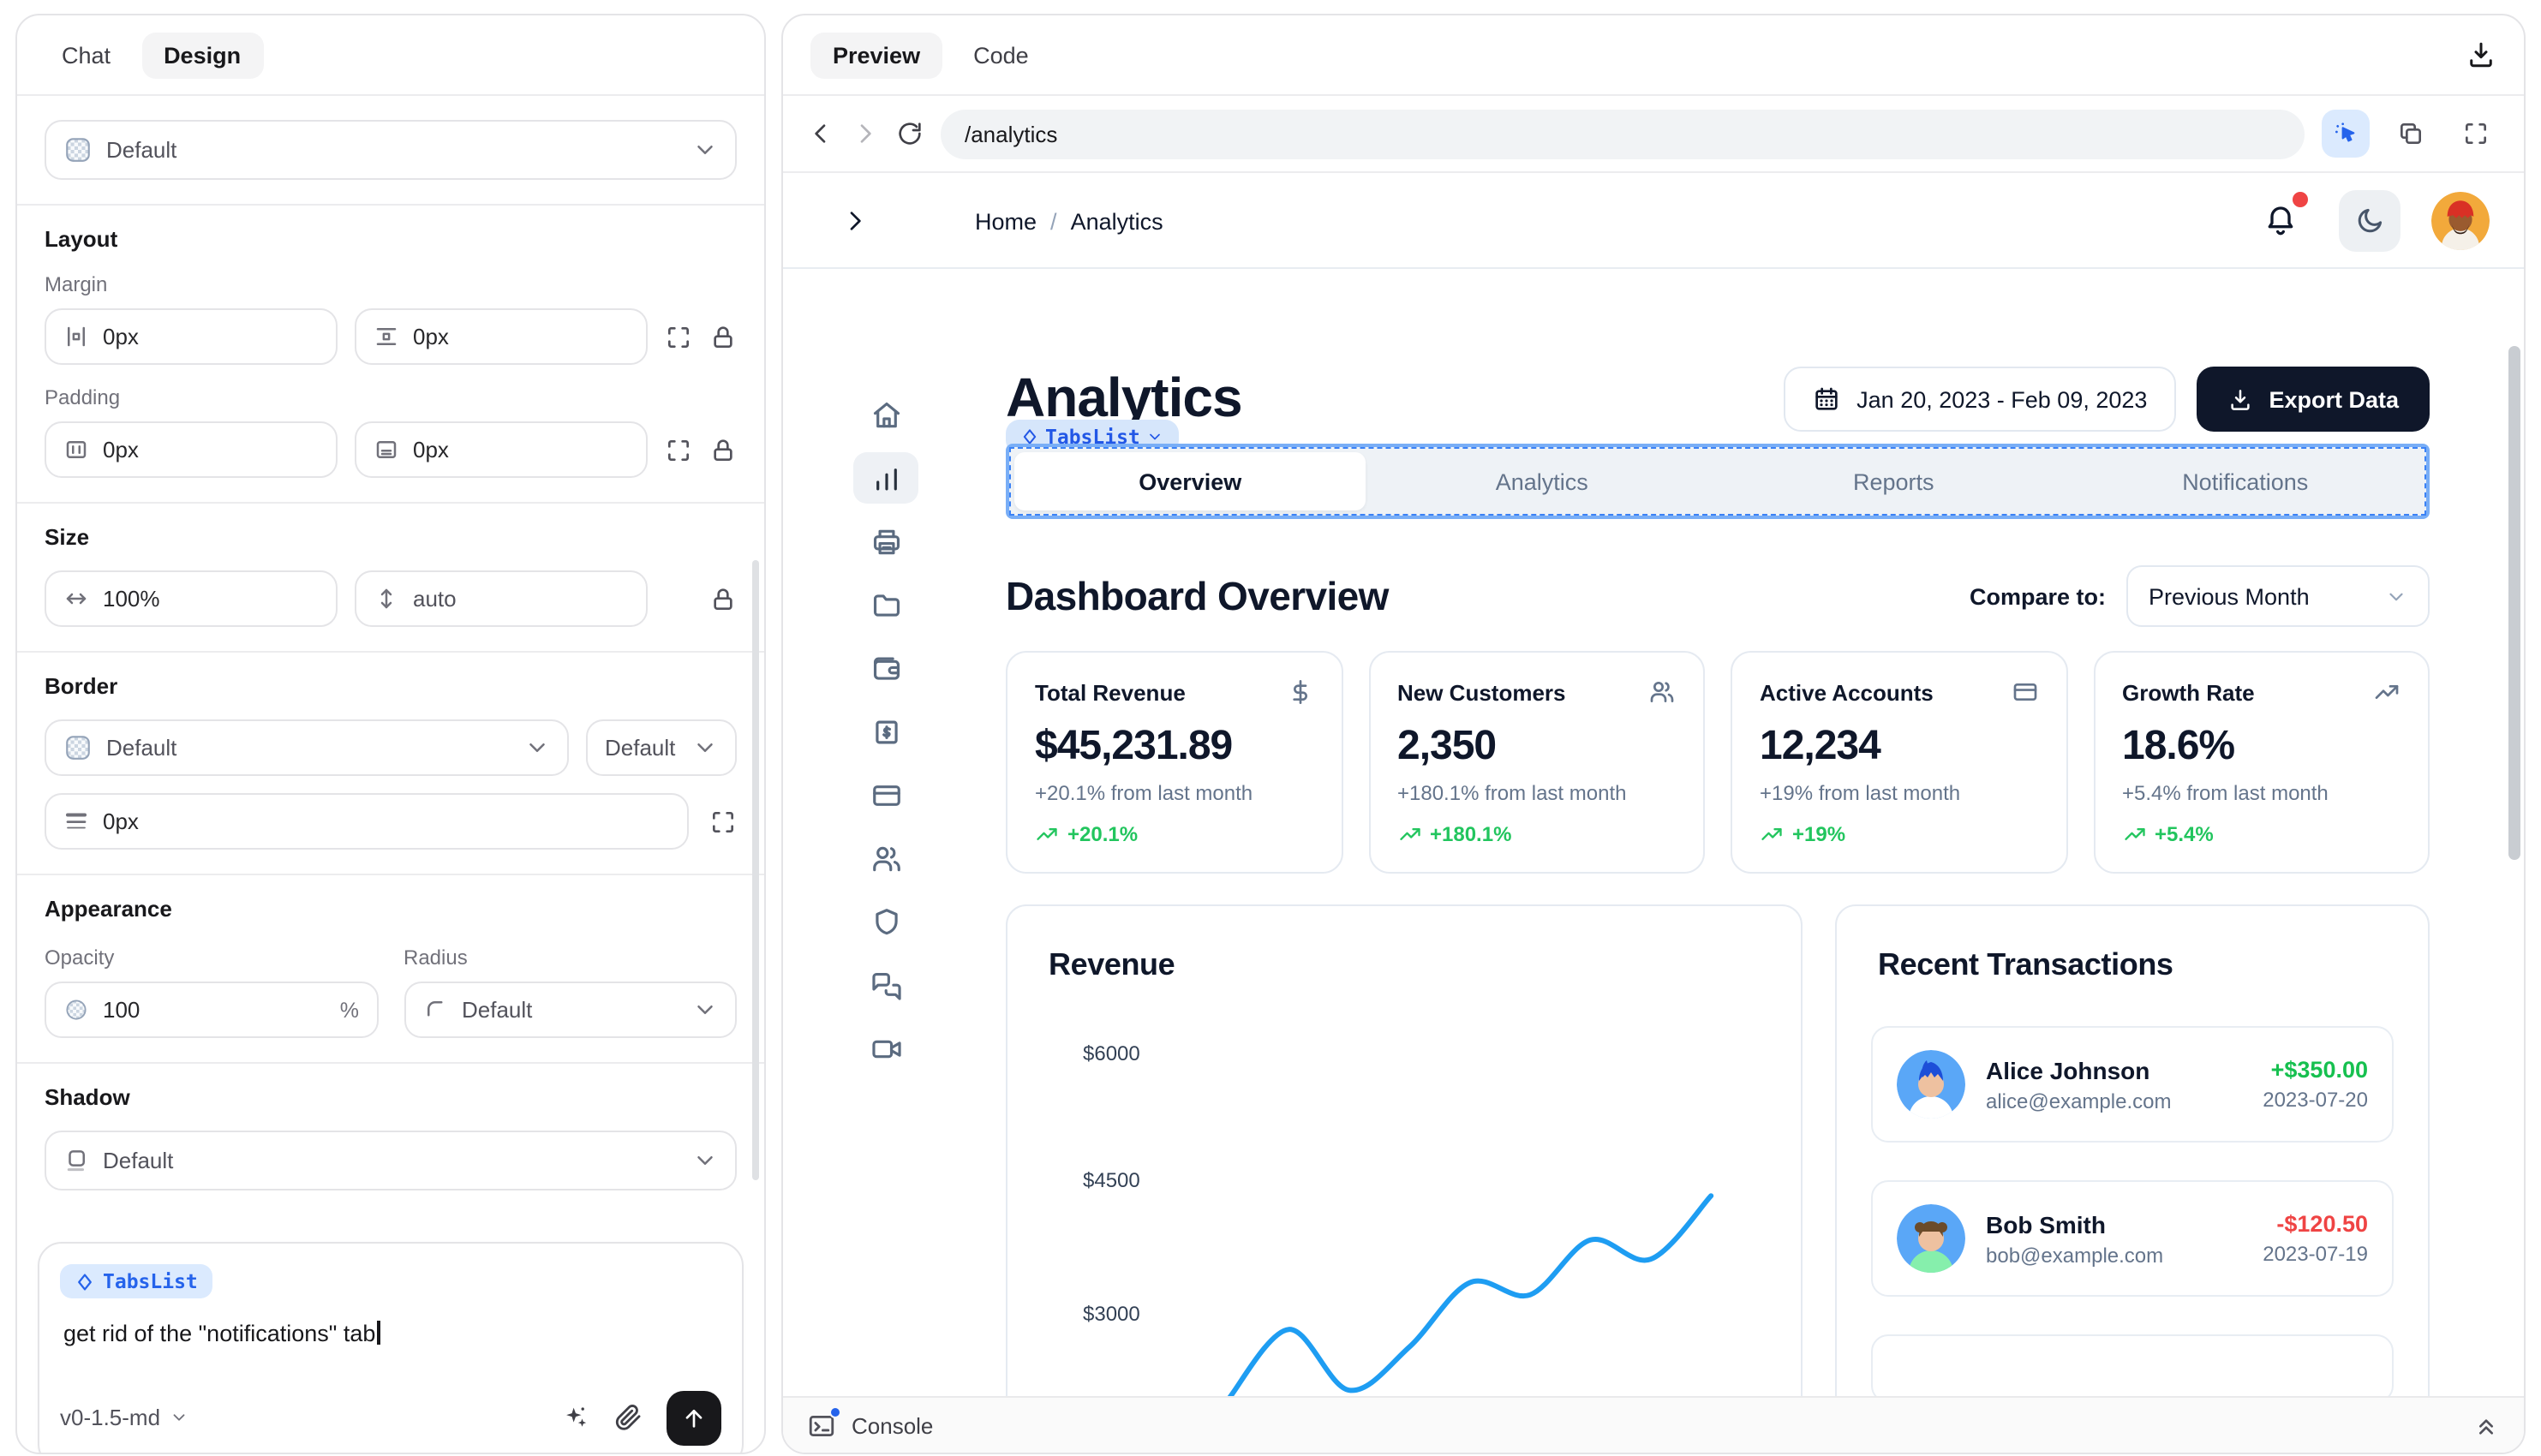  What do you see at coordinates (2322, 1224) in the screenshot?
I see `transaction-amount: -$120.50` at bounding box center [2322, 1224].